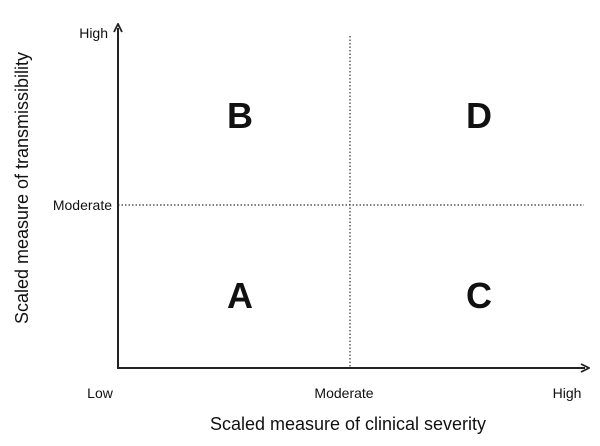 This screenshot has height=446, width=600. What do you see at coordinates (240, 295) in the screenshot?
I see `quadrant-a-label: A` at bounding box center [240, 295].